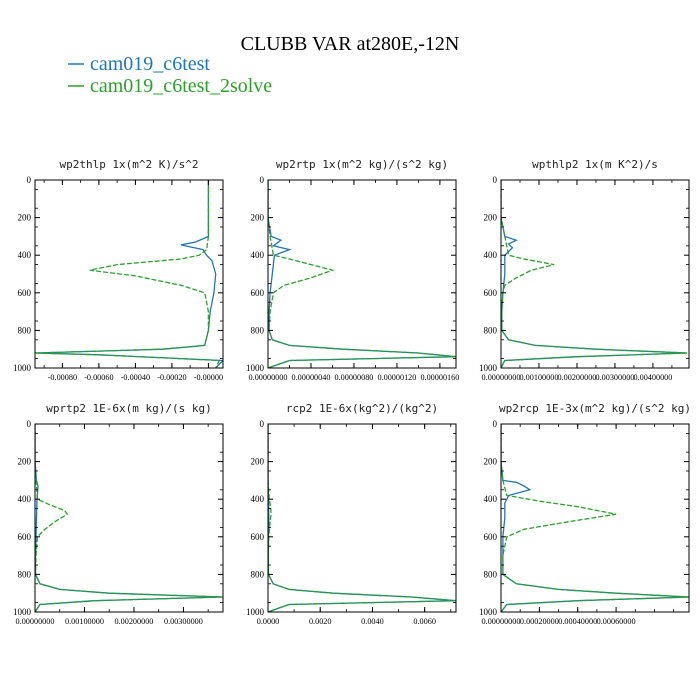 Image resolution: width=700 pixels, height=700 pixels. Describe the element at coordinates (268, 621) in the screenshot. I see `x-tick-label: 0.0000` at that location.